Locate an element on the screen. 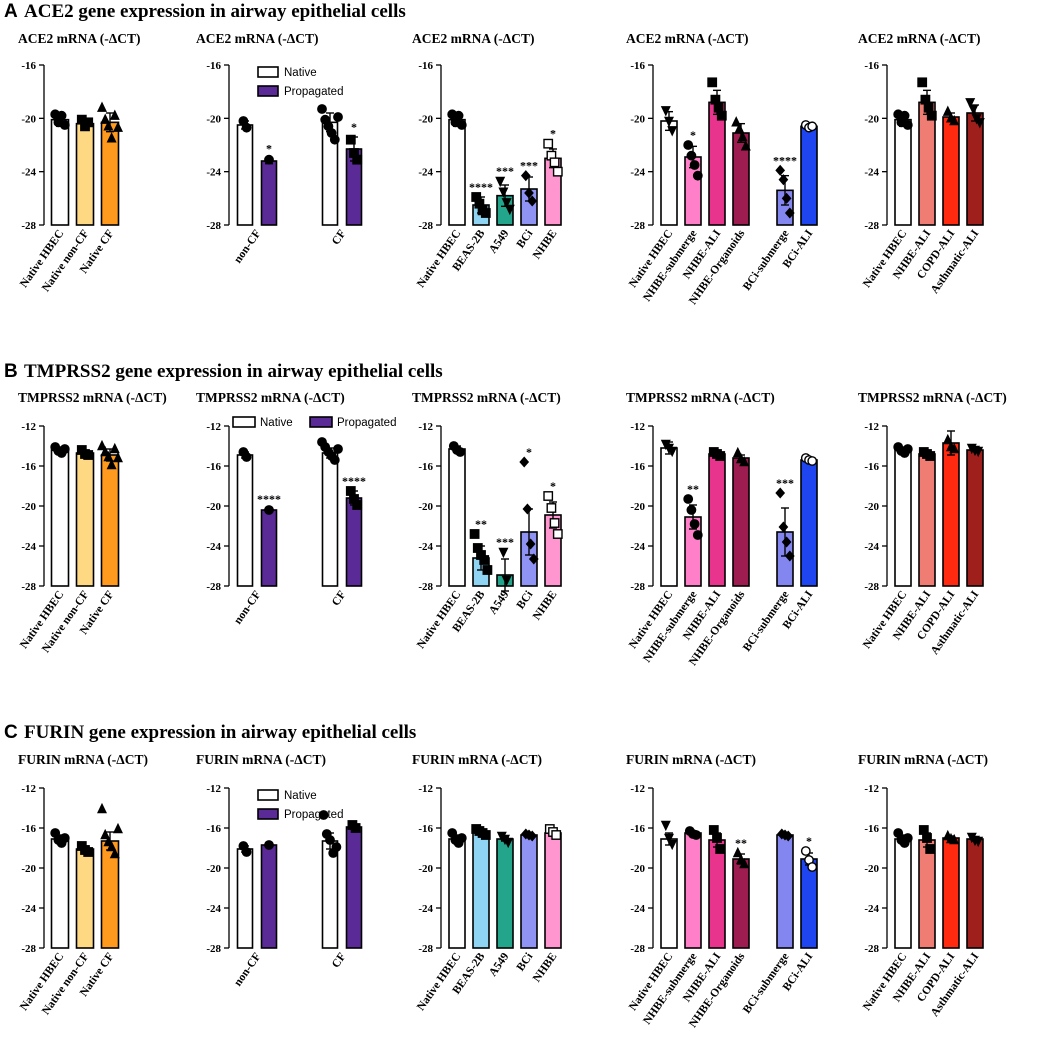 The width and height of the screenshot is (1059, 1059). category-label: BCi is located at coordinates (525, 238).